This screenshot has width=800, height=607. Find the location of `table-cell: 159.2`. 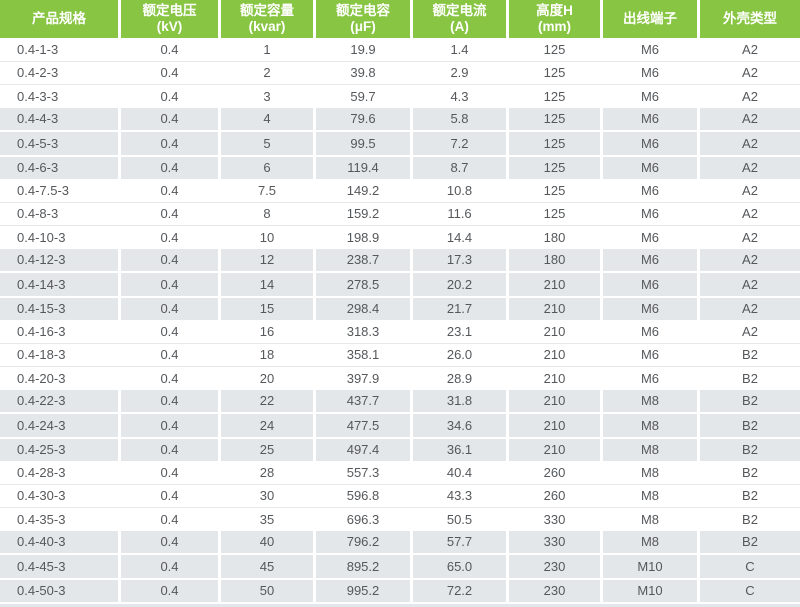

table-cell: 159.2 is located at coordinates (363, 214).